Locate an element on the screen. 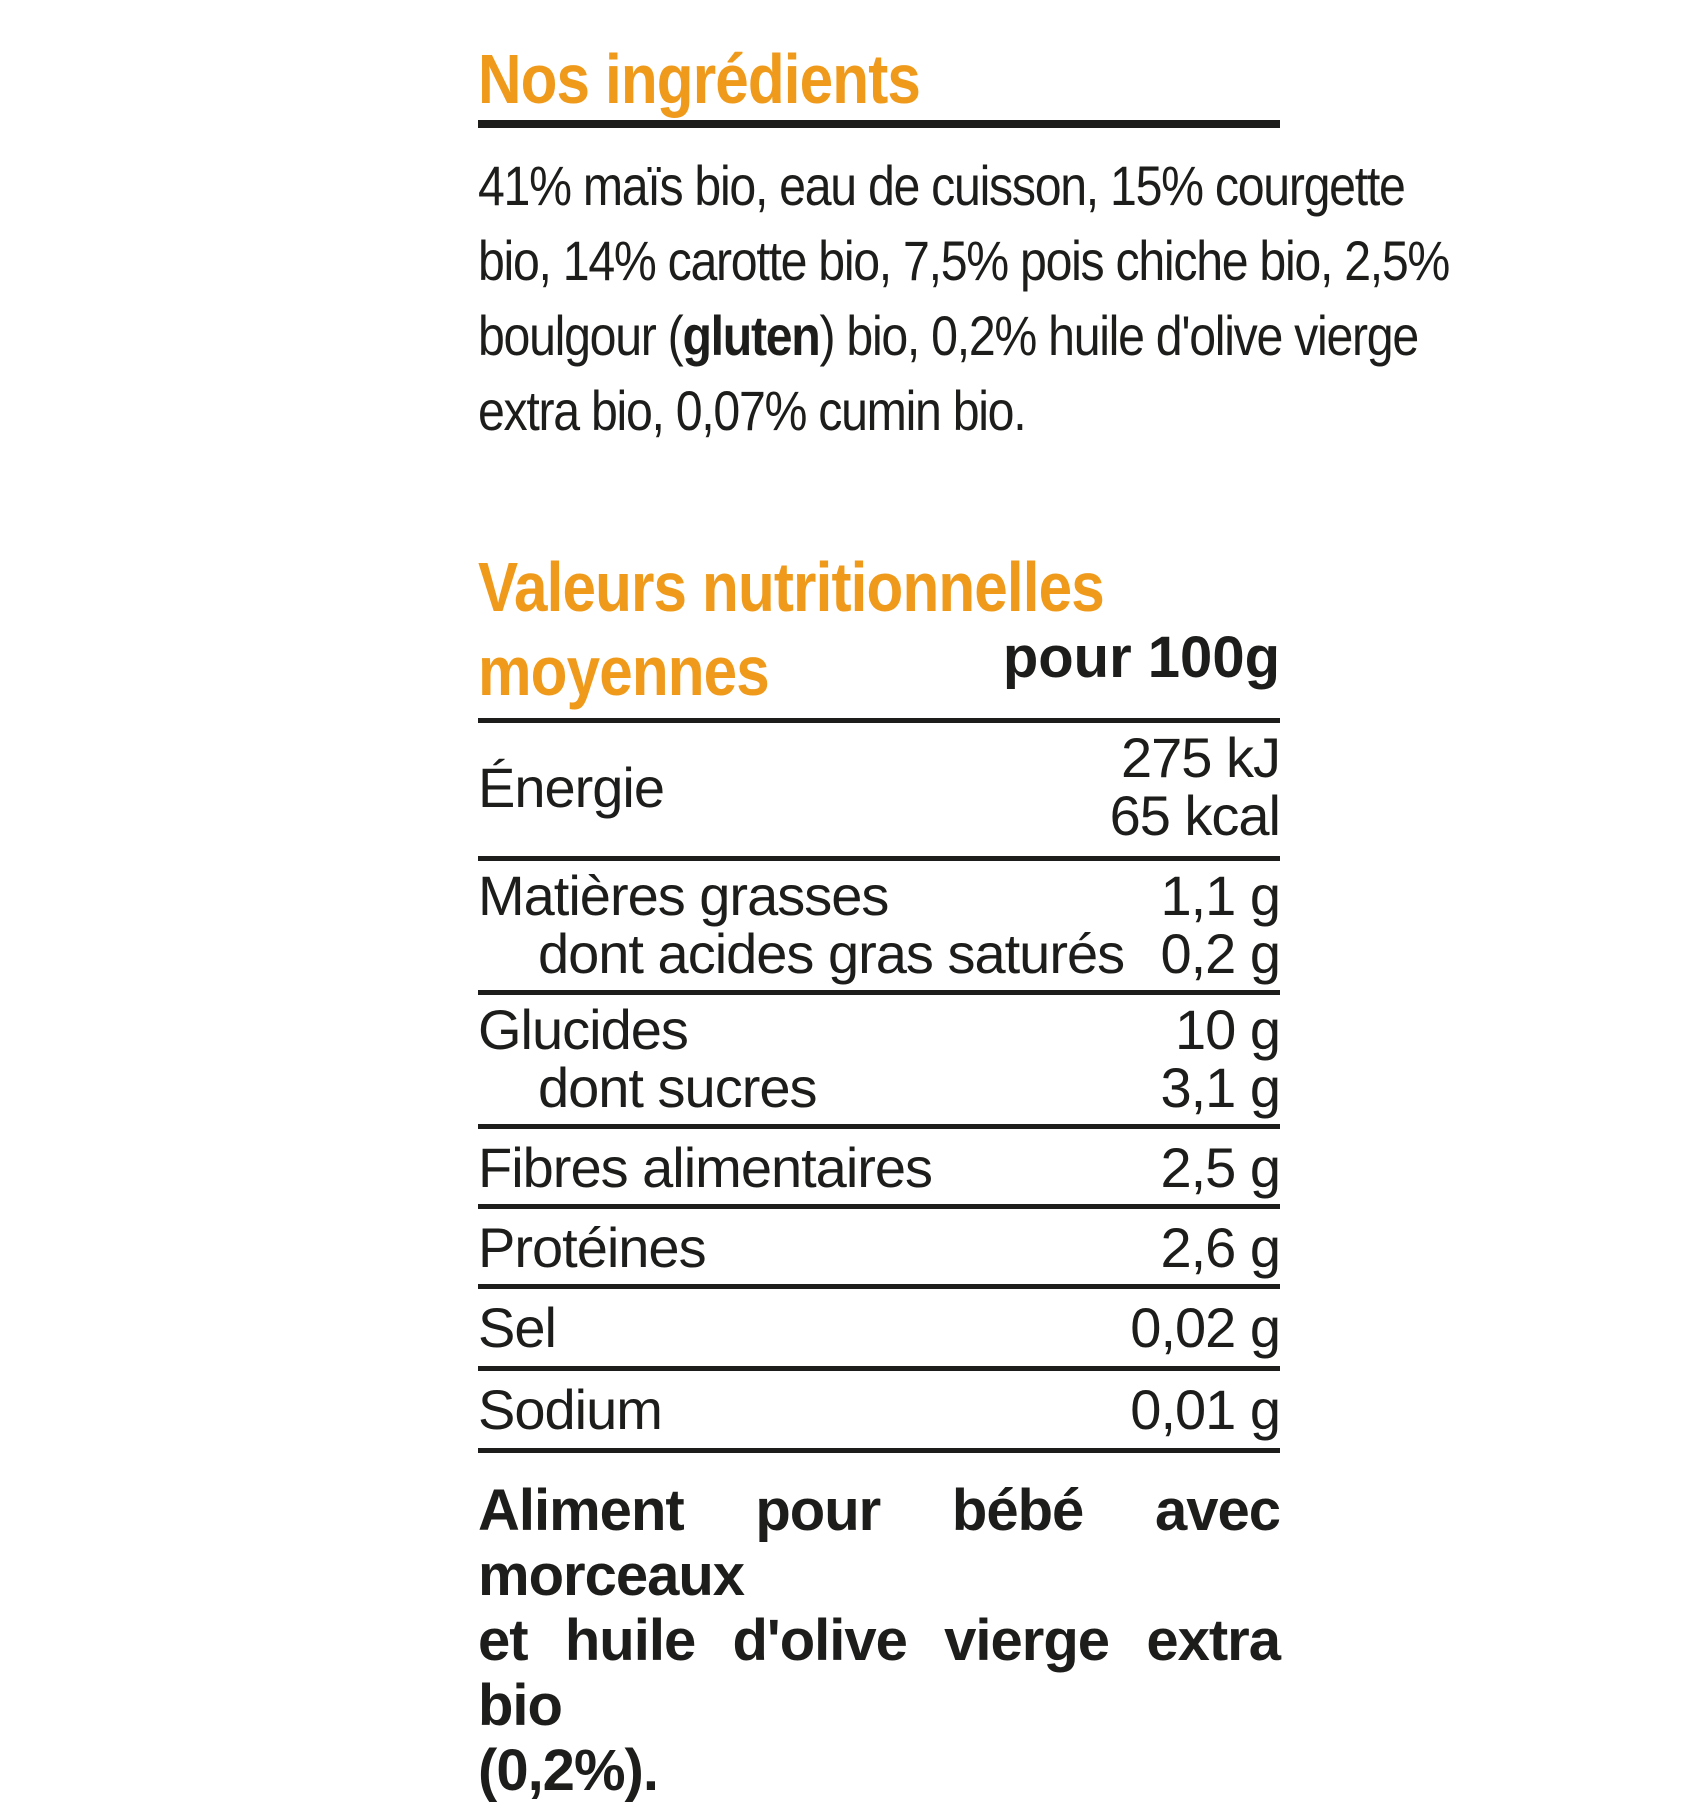 This screenshot has width=1701, height=1803. nutrition-value: 1,1 g is located at coordinates (1220, 895).